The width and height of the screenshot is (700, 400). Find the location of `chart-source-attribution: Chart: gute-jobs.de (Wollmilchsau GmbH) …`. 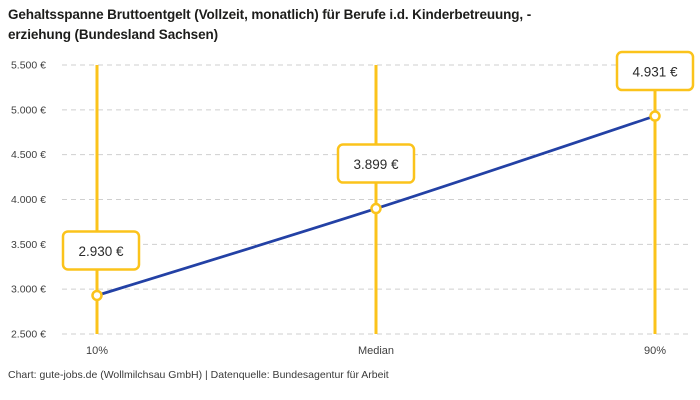

chart-source-attribution: Chart: gute-jobs.de (Wollmilchsau GmbH) … is located at coordinates (198, 375).